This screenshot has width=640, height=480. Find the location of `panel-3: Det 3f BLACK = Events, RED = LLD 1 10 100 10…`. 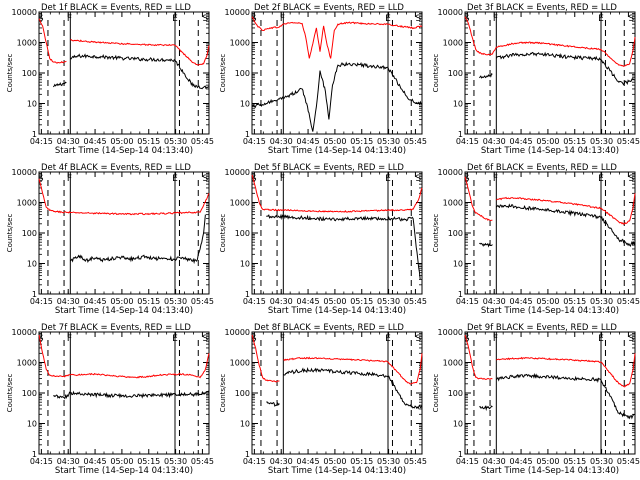

panel-3: Det 3f BLACK = Events, RED = LLD 1 10 100 10… is located at coordinates (536, 79).